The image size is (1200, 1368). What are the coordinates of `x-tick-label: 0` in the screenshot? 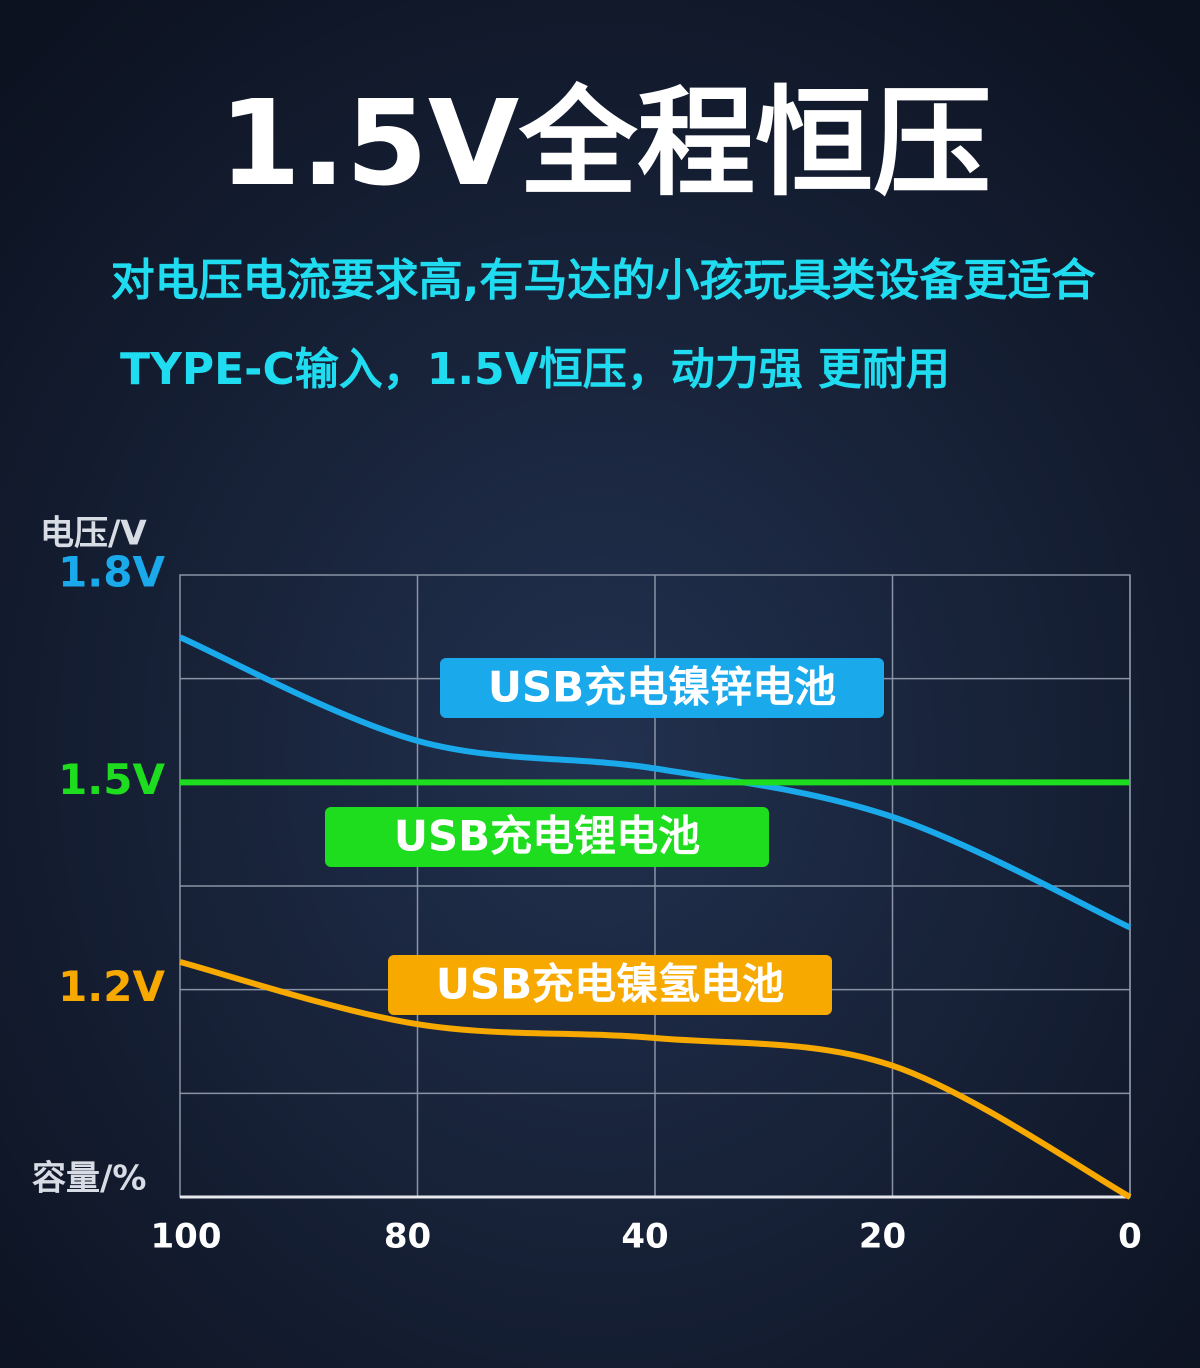 It's located at (1130, 1237).